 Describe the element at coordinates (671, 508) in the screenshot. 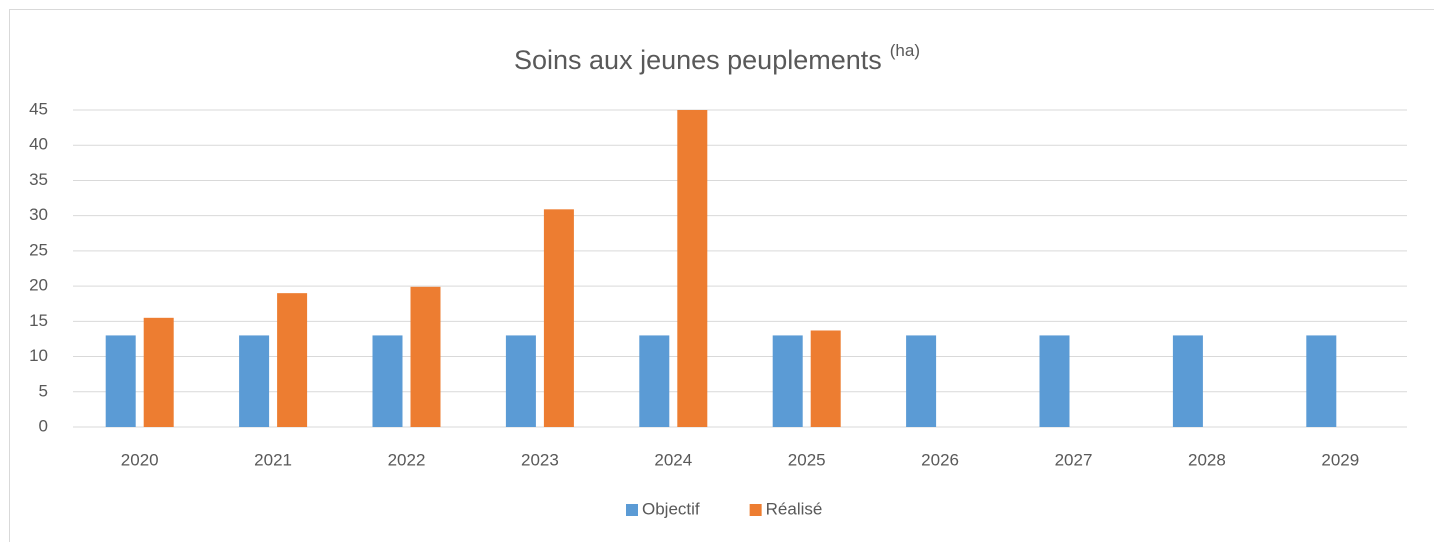

I see `legend-label: Objectif` at that location.